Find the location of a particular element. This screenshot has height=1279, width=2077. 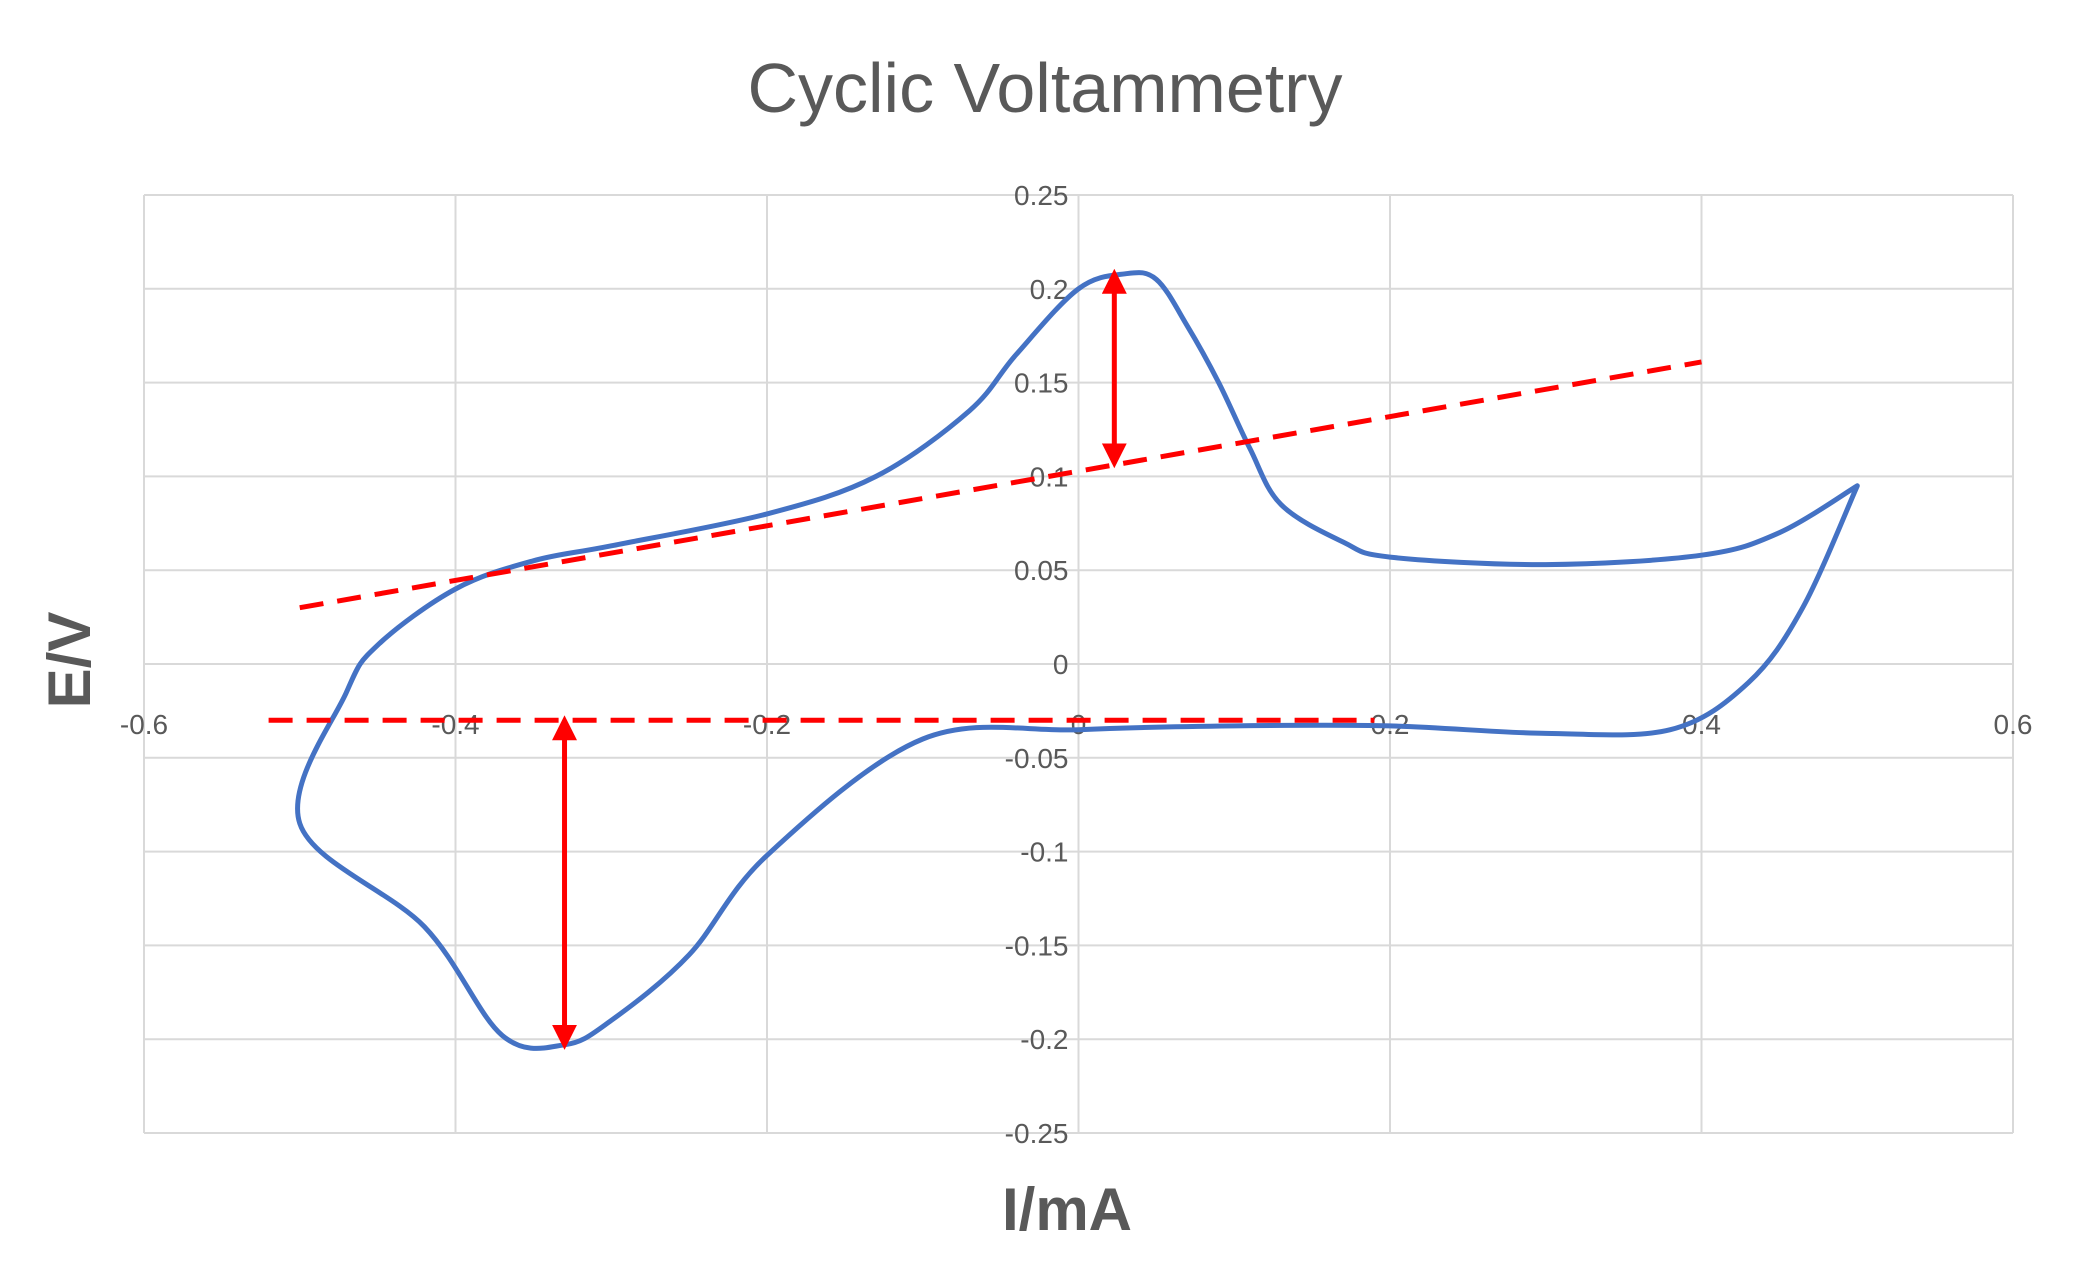

y-tick-label: -0.15 is located at coordinates (1037, 945).